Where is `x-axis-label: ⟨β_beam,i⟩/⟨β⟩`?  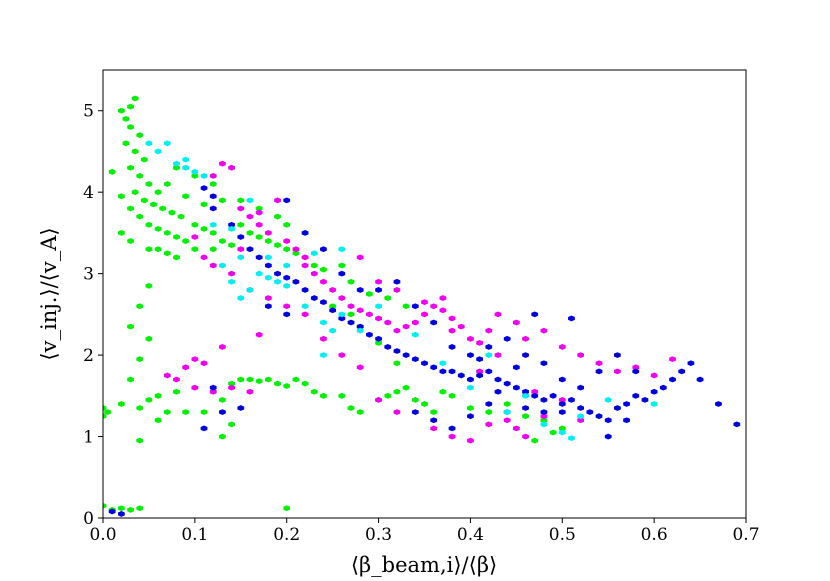 x-axis-label: ⟨β_beam,i⟩/⟨β⟩ is located at coordinates (424, 565).